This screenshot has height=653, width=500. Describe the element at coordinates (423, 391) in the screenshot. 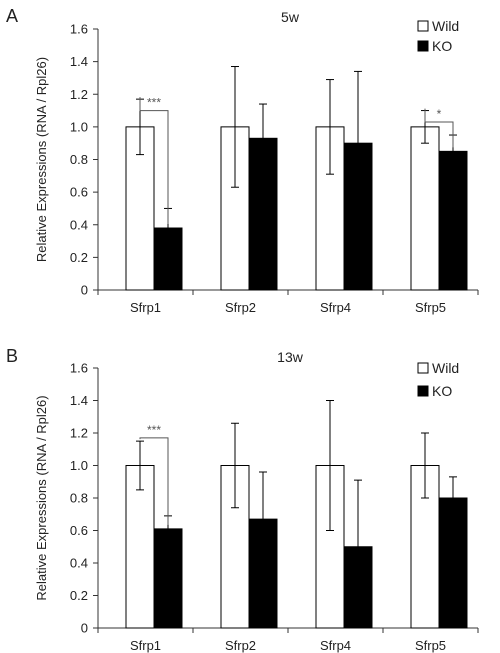

I see `panel-b-legend-swatch-ko` at that location.